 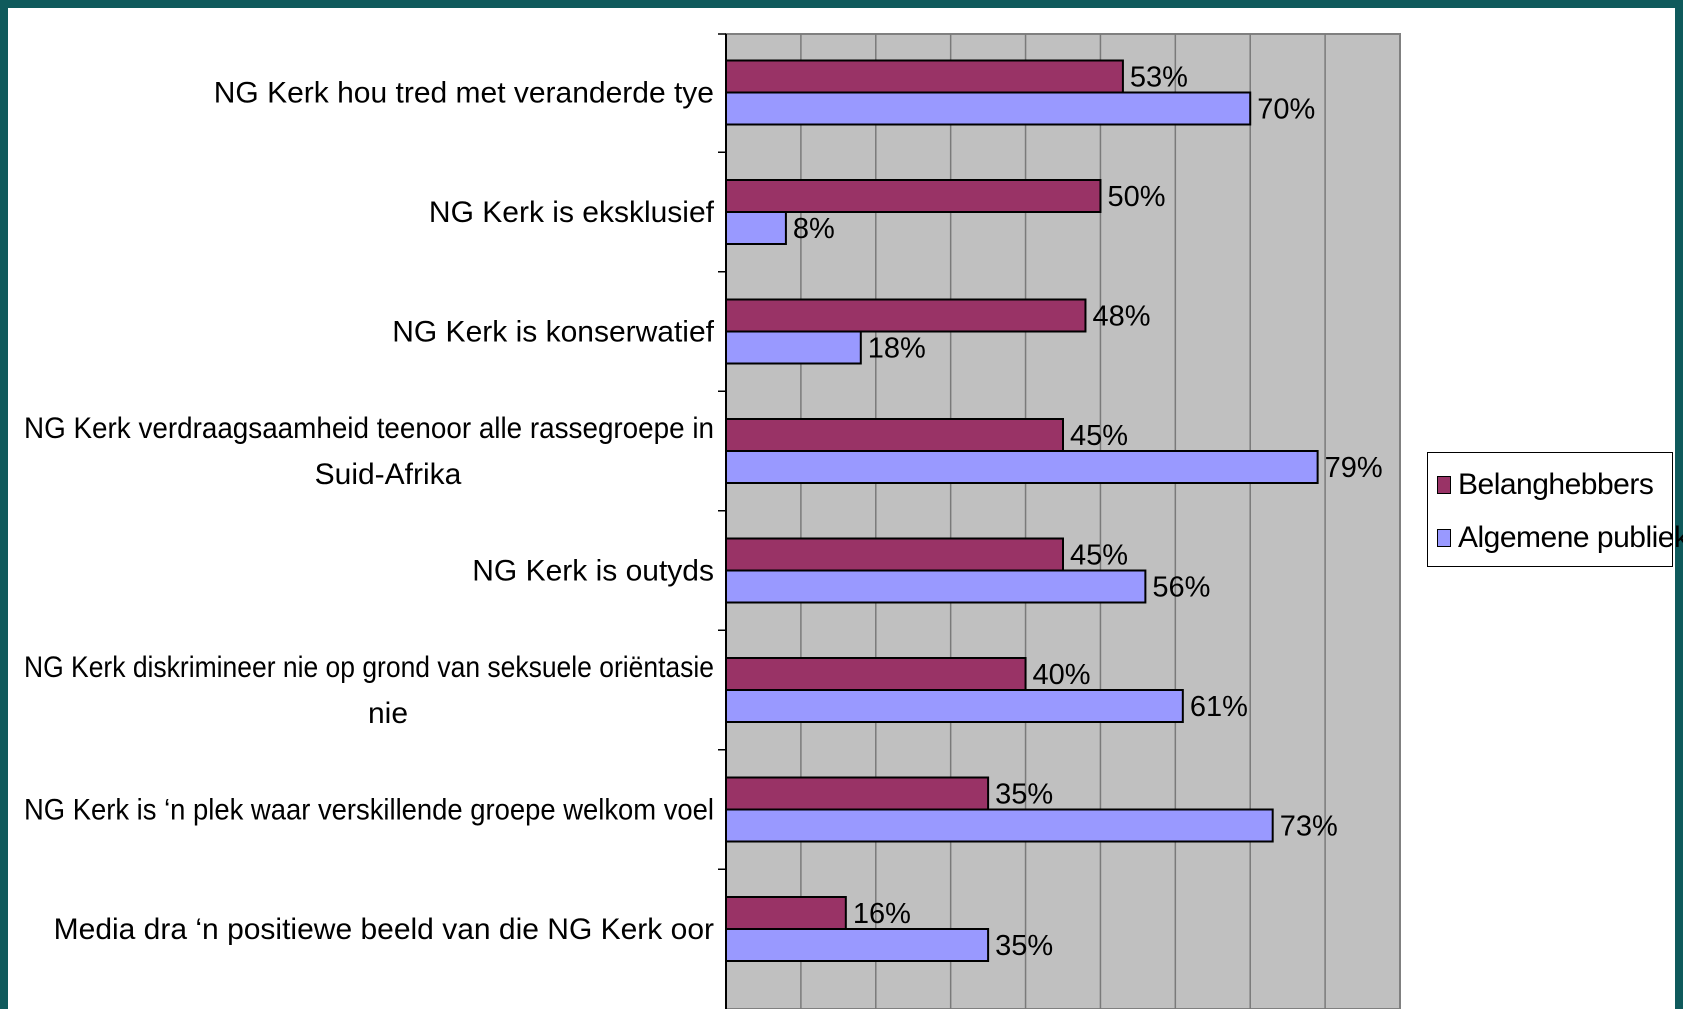 I want to click on category-label-line: nie, so click(x=388, y=713).